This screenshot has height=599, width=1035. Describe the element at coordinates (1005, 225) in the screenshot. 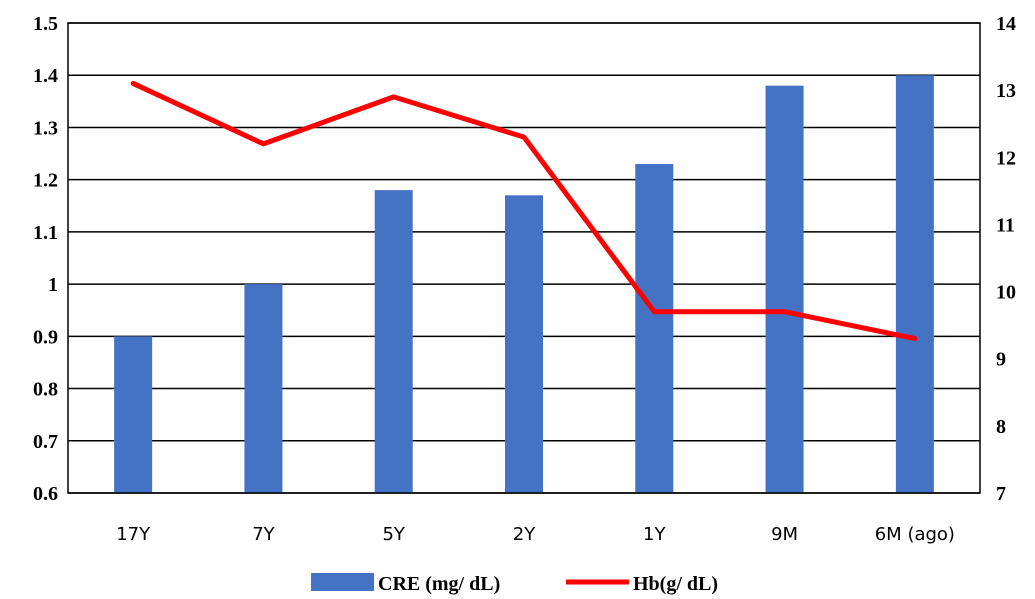

I see `right-tick-label: 11` at that location.